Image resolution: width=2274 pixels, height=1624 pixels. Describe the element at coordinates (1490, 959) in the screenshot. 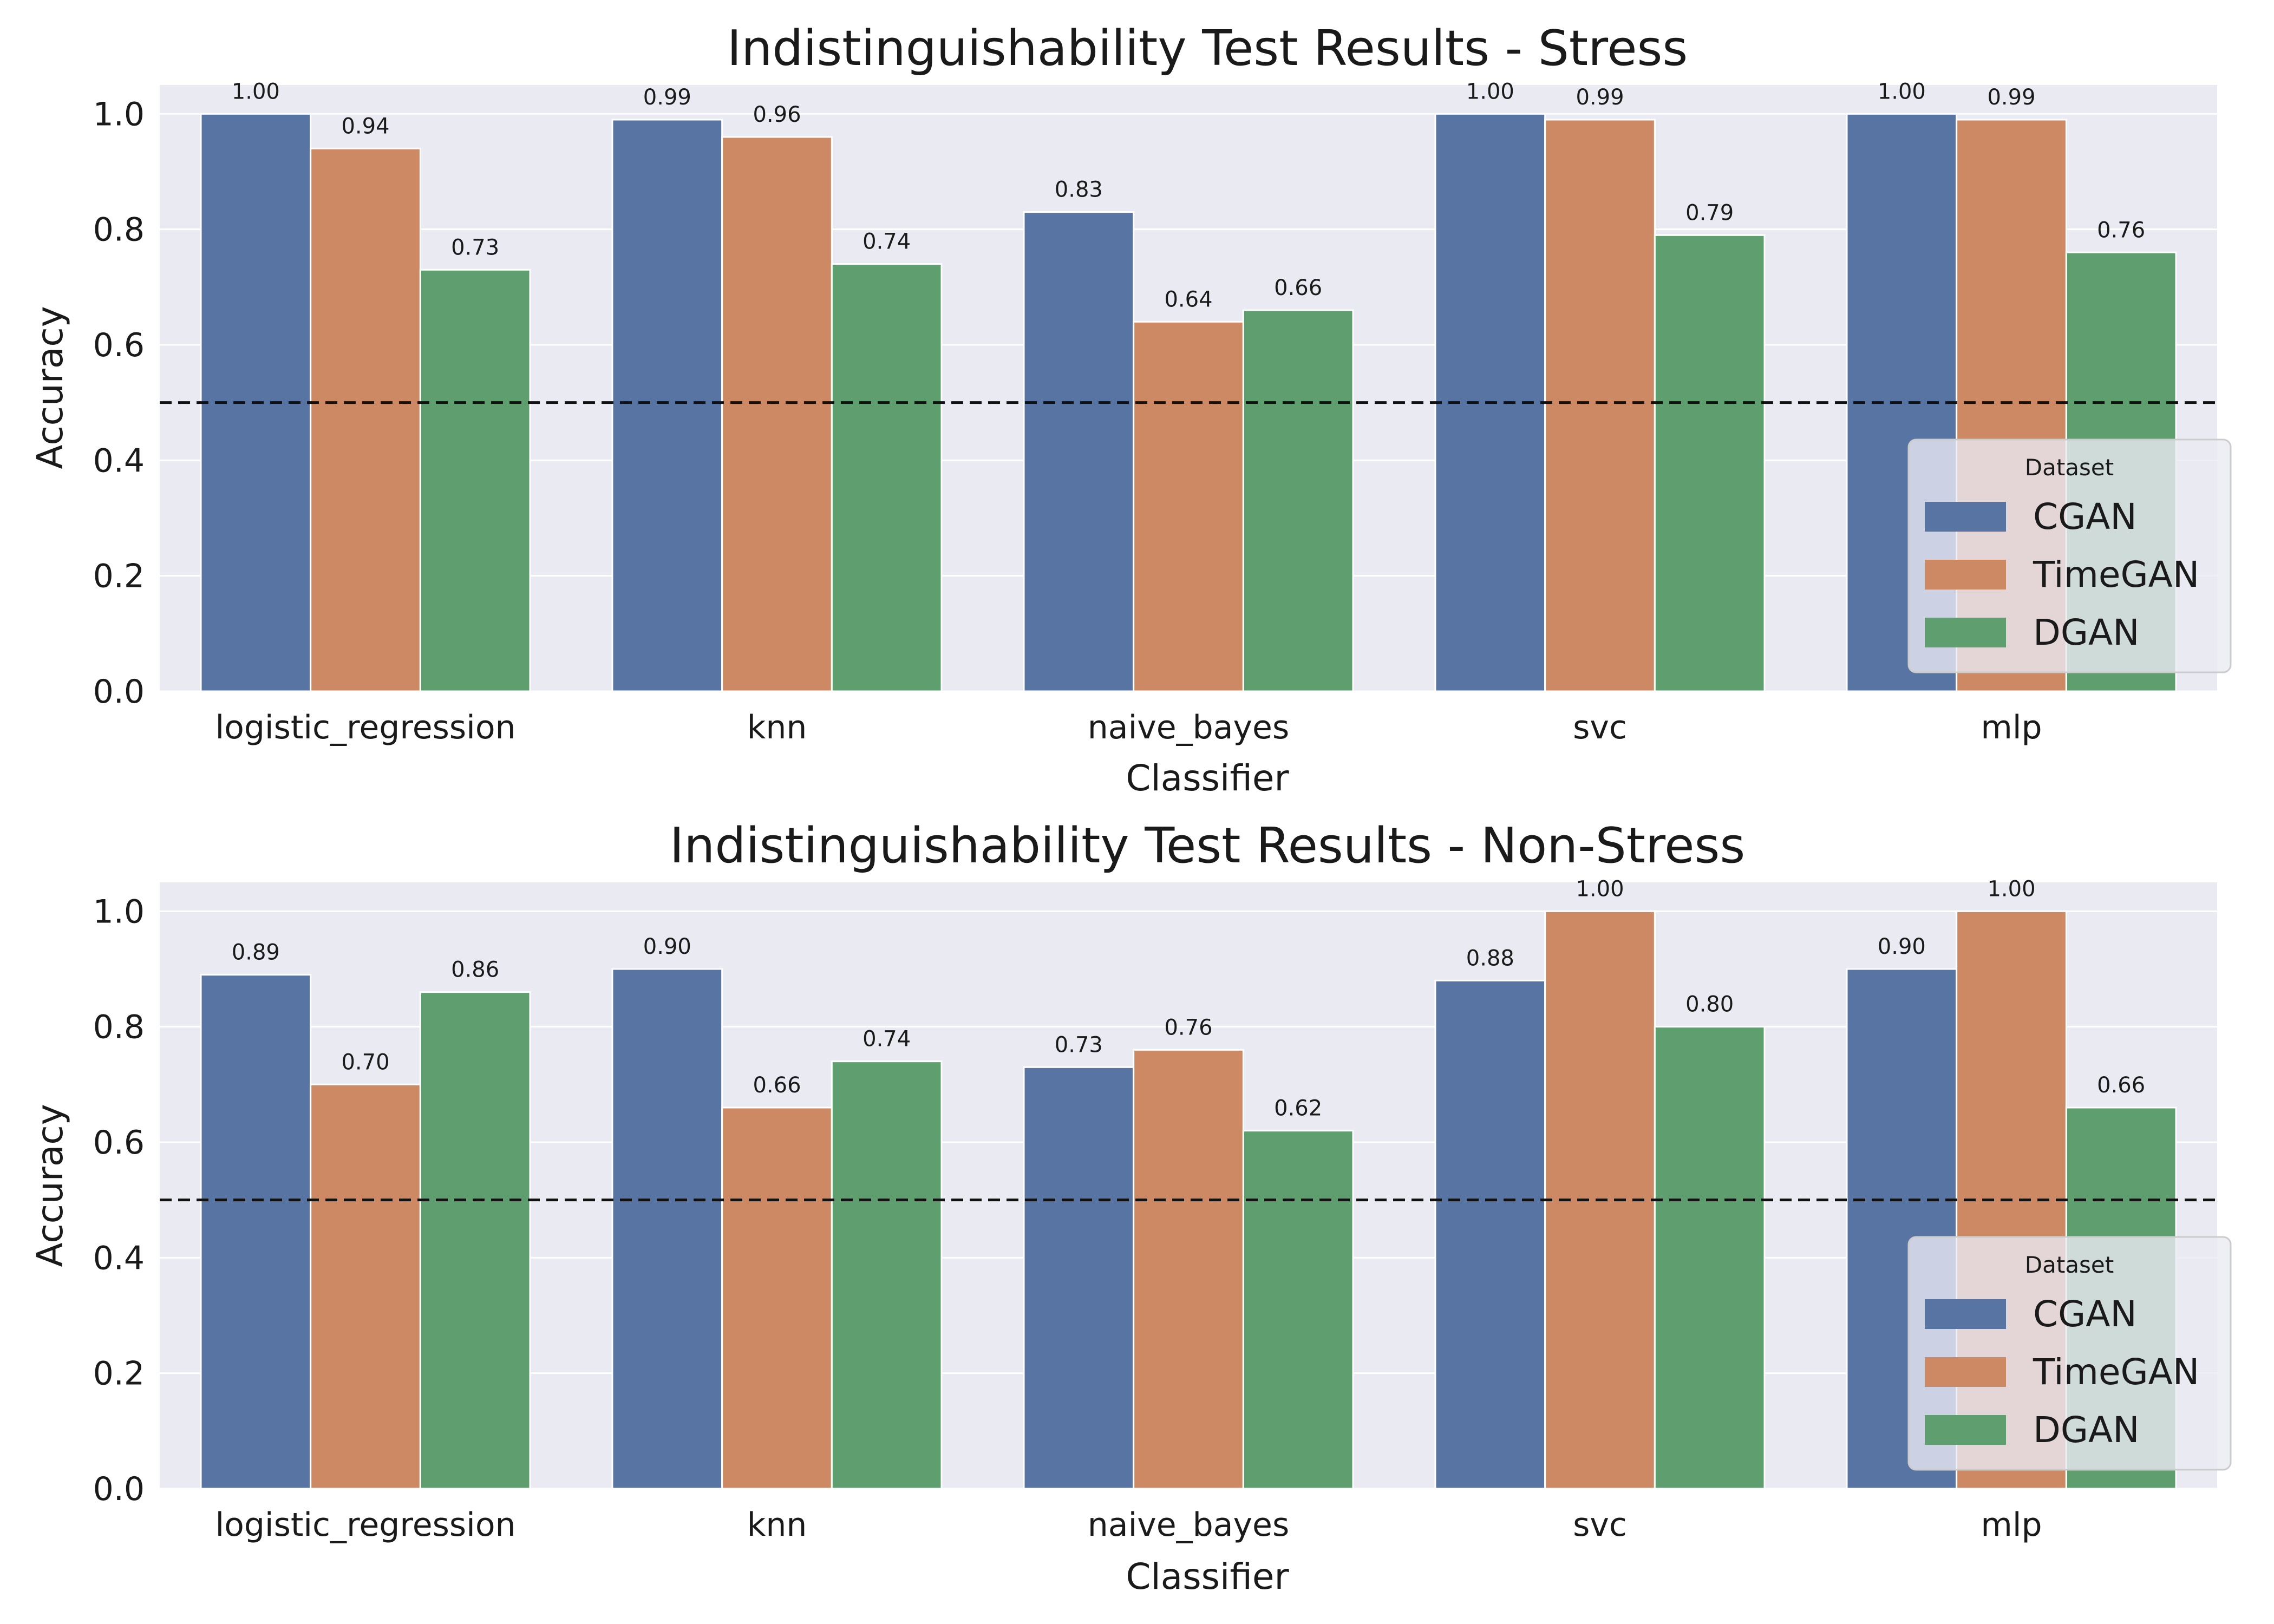

I see `data-label: 0.88` at that location.